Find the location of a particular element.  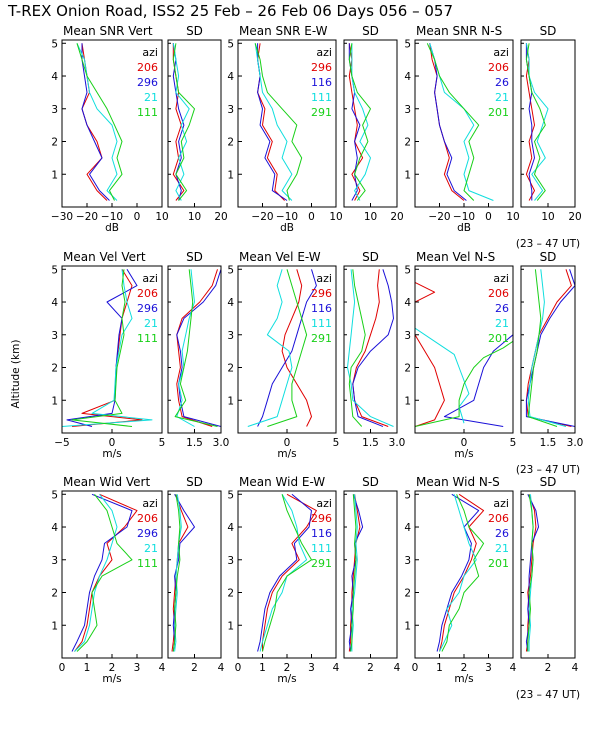

series-snr-ns-sd-206-red is located at coordinates (530, 122).